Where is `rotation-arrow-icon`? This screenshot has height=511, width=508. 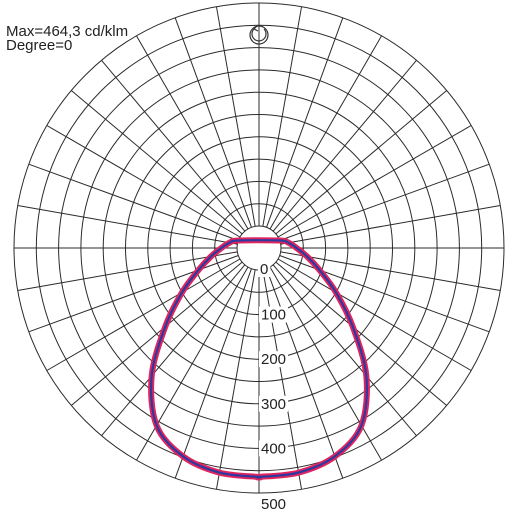
rotation-arrow-icon is located at coordinates (259, 35).